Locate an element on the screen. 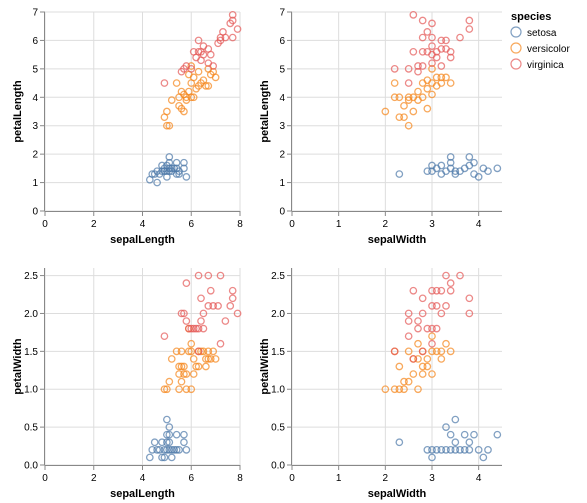 This screenshot has width=587, height=503. series-setosa is located at coordinates (168, 170).